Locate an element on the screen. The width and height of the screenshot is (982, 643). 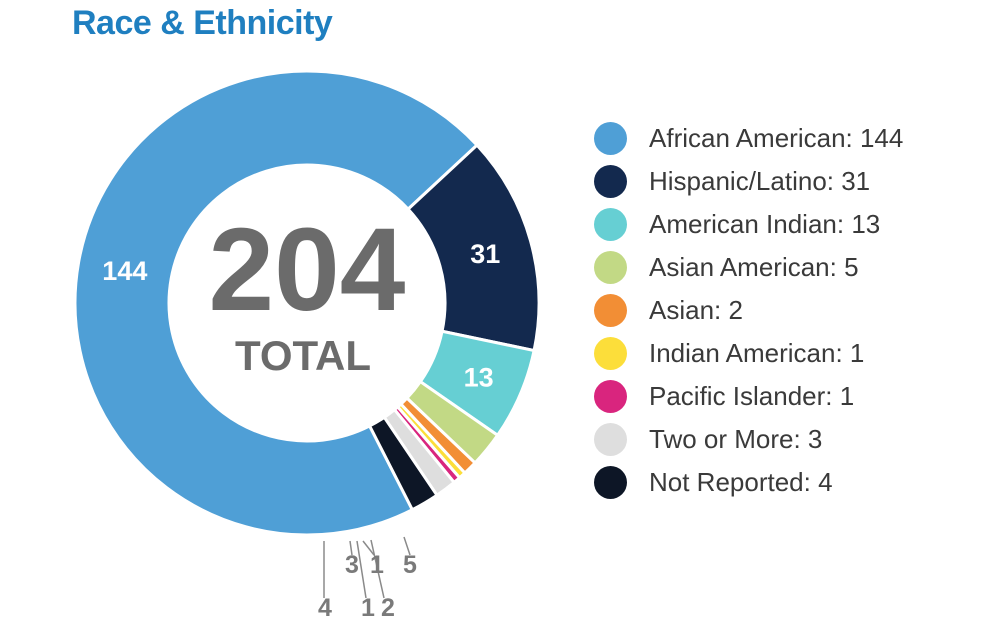
legend-label: Asian American: 5 is located at coordinates (754, 267).